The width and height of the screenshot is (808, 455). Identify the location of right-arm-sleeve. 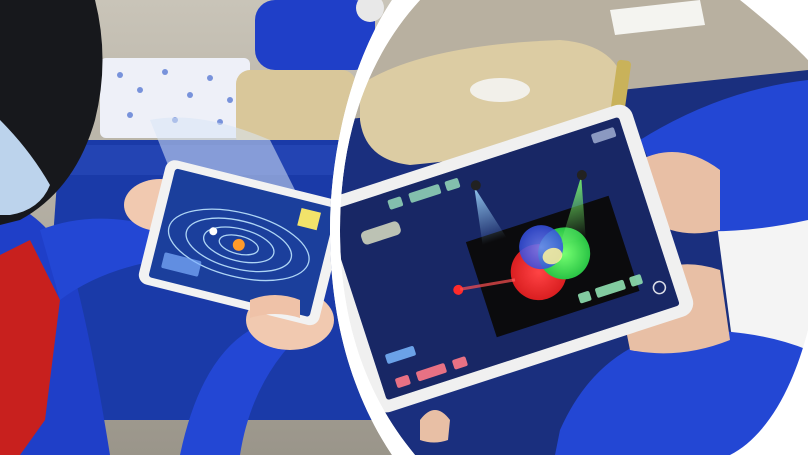
(235, 392).